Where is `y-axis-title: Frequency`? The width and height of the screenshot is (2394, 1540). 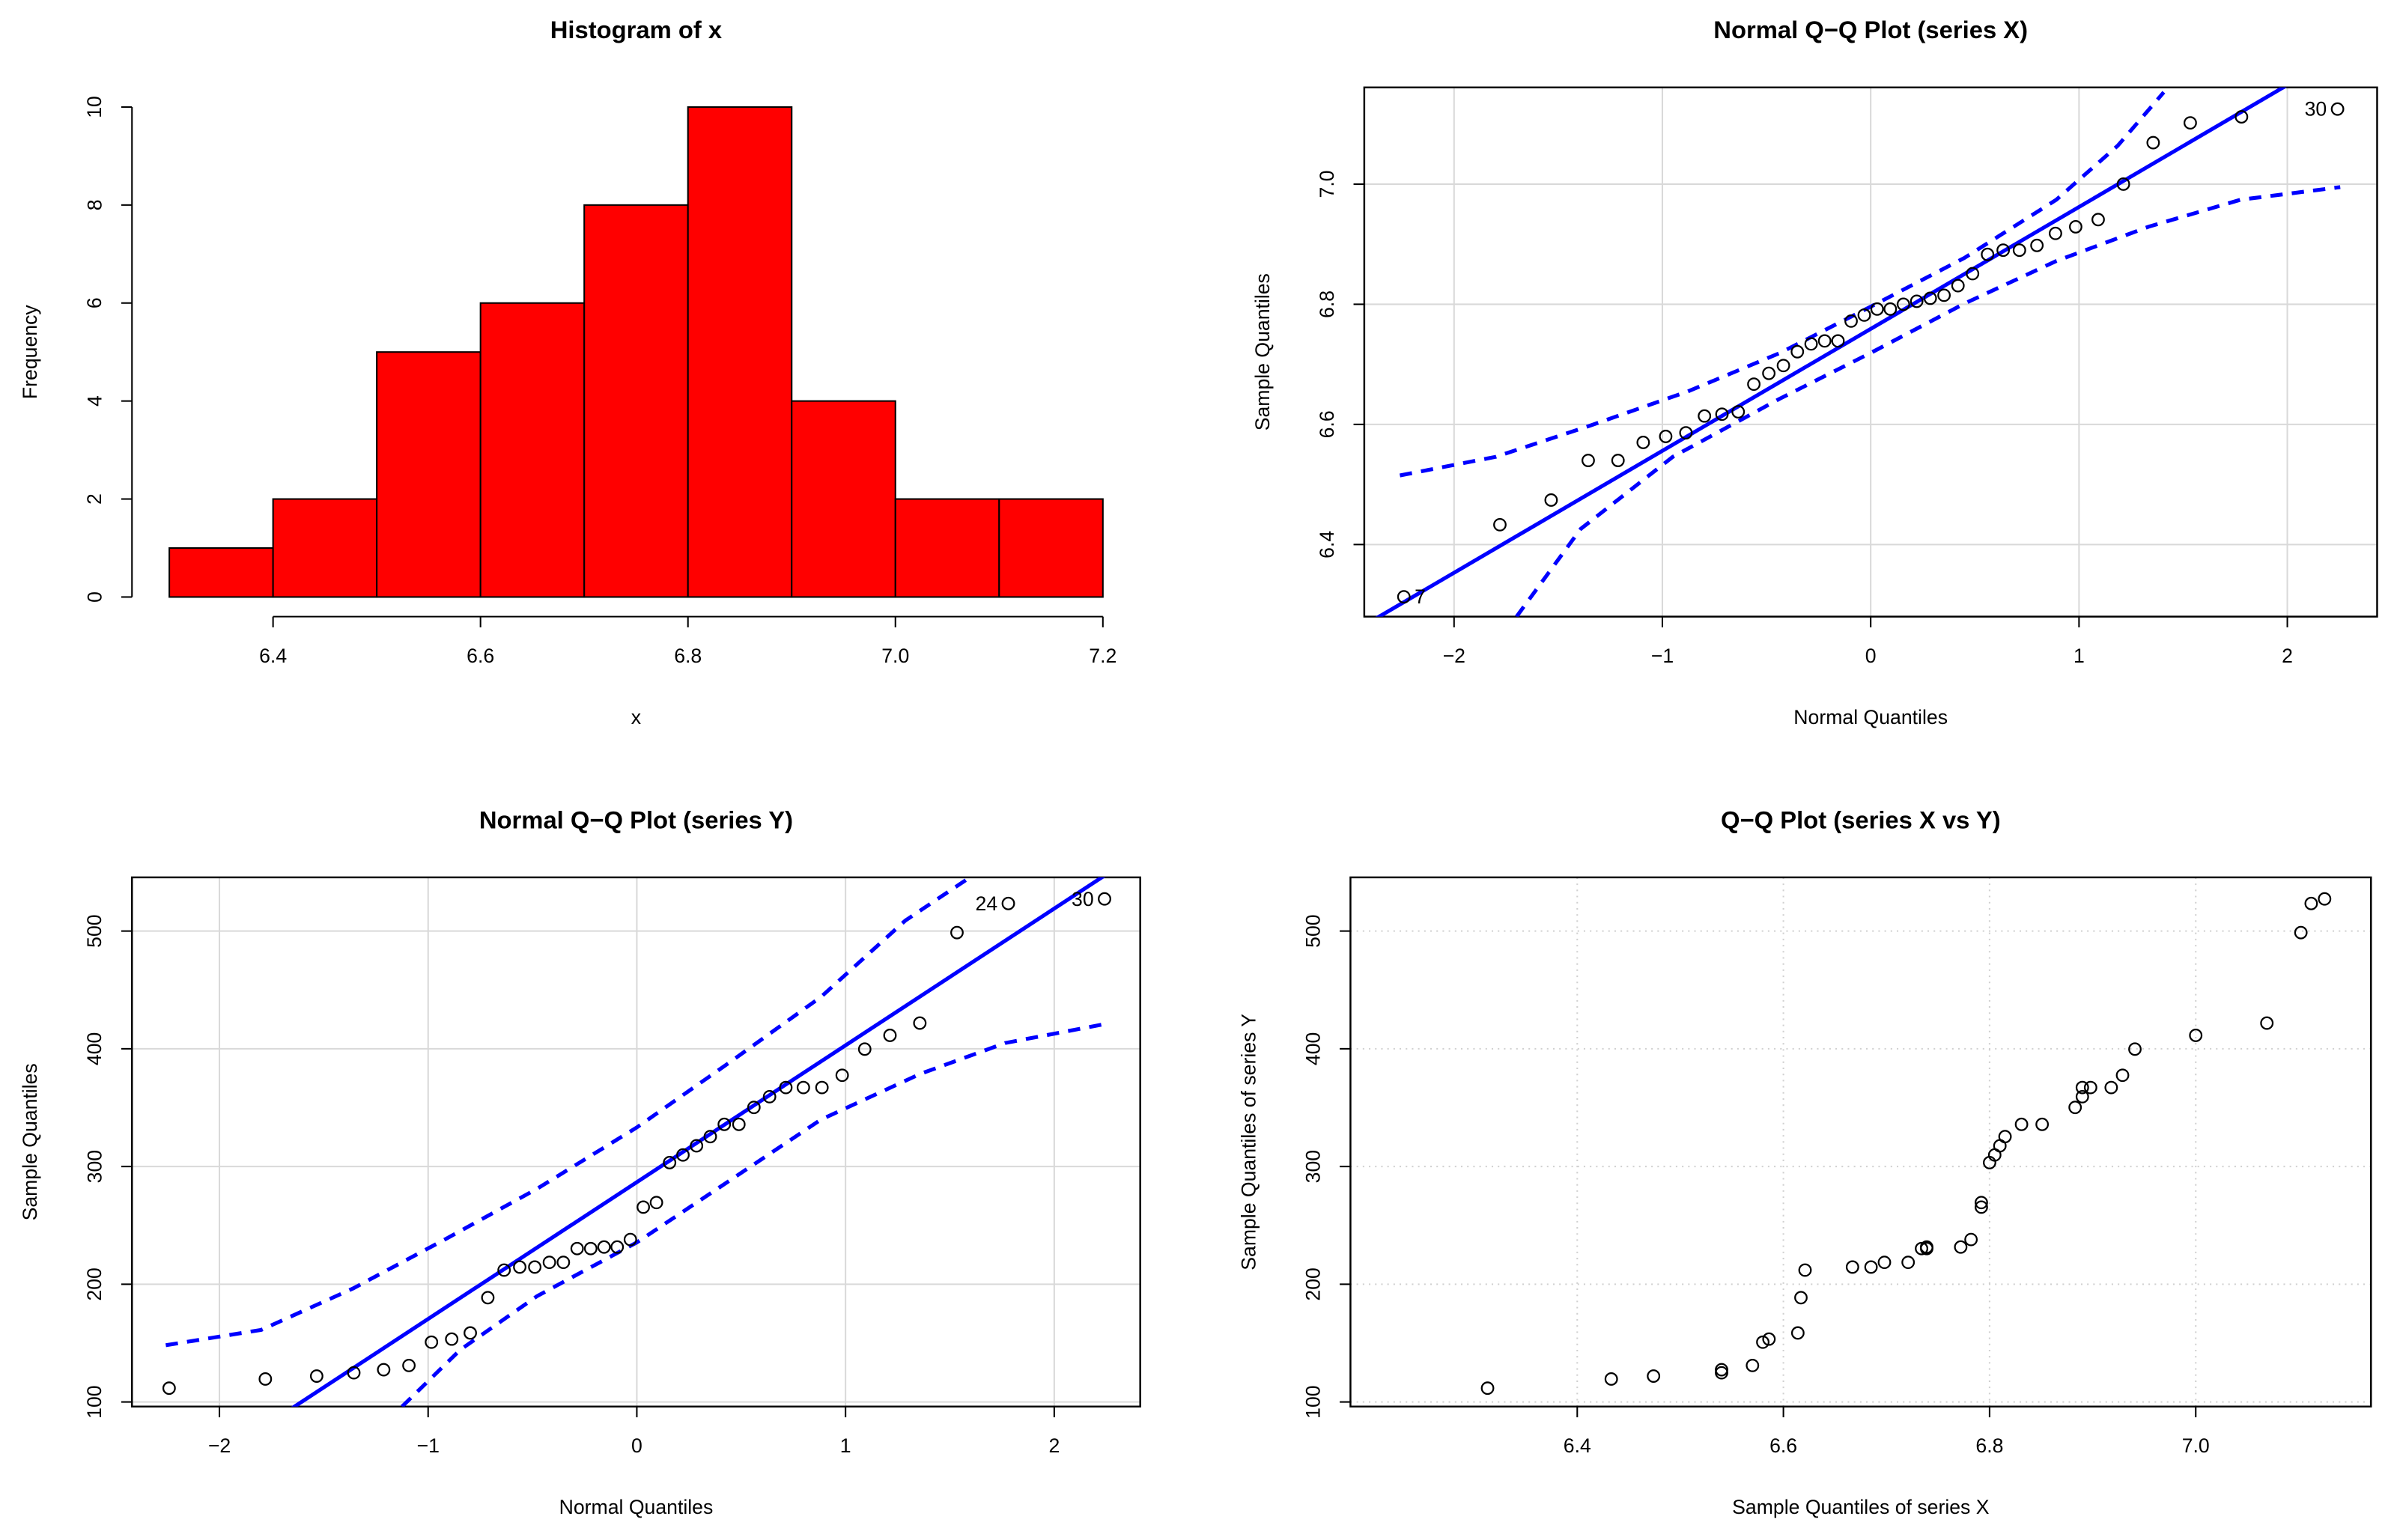 y-axis-title: Frequency is located at coordinates (30, 352).